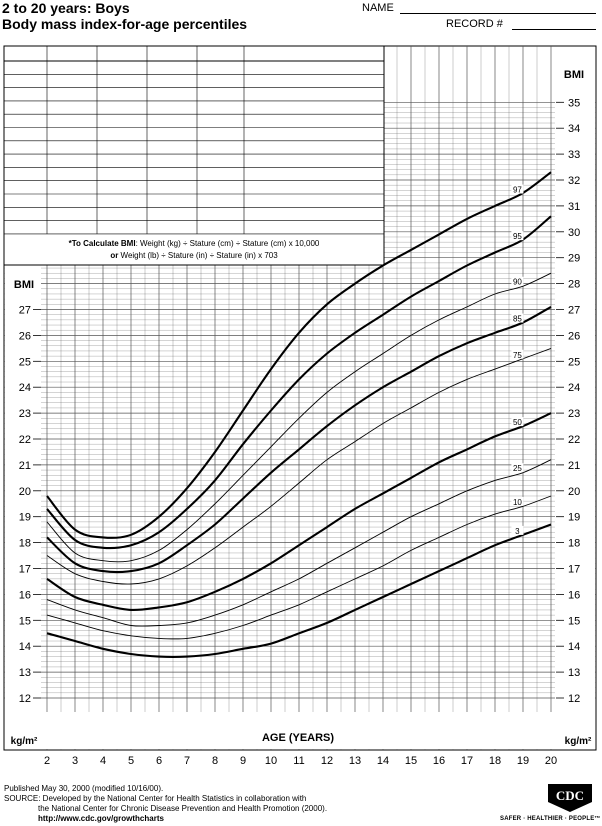  I want to click on formula-bold: *To Calculate BMI, so click(102, 243).